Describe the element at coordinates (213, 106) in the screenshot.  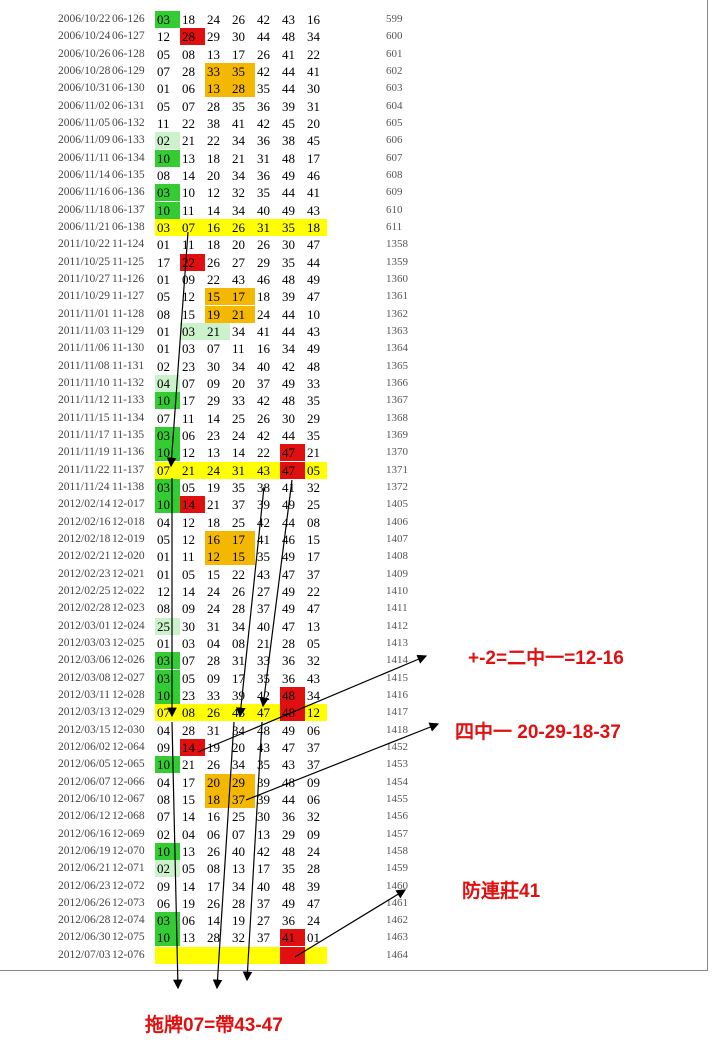
I see `number-cell: 28` at that location.